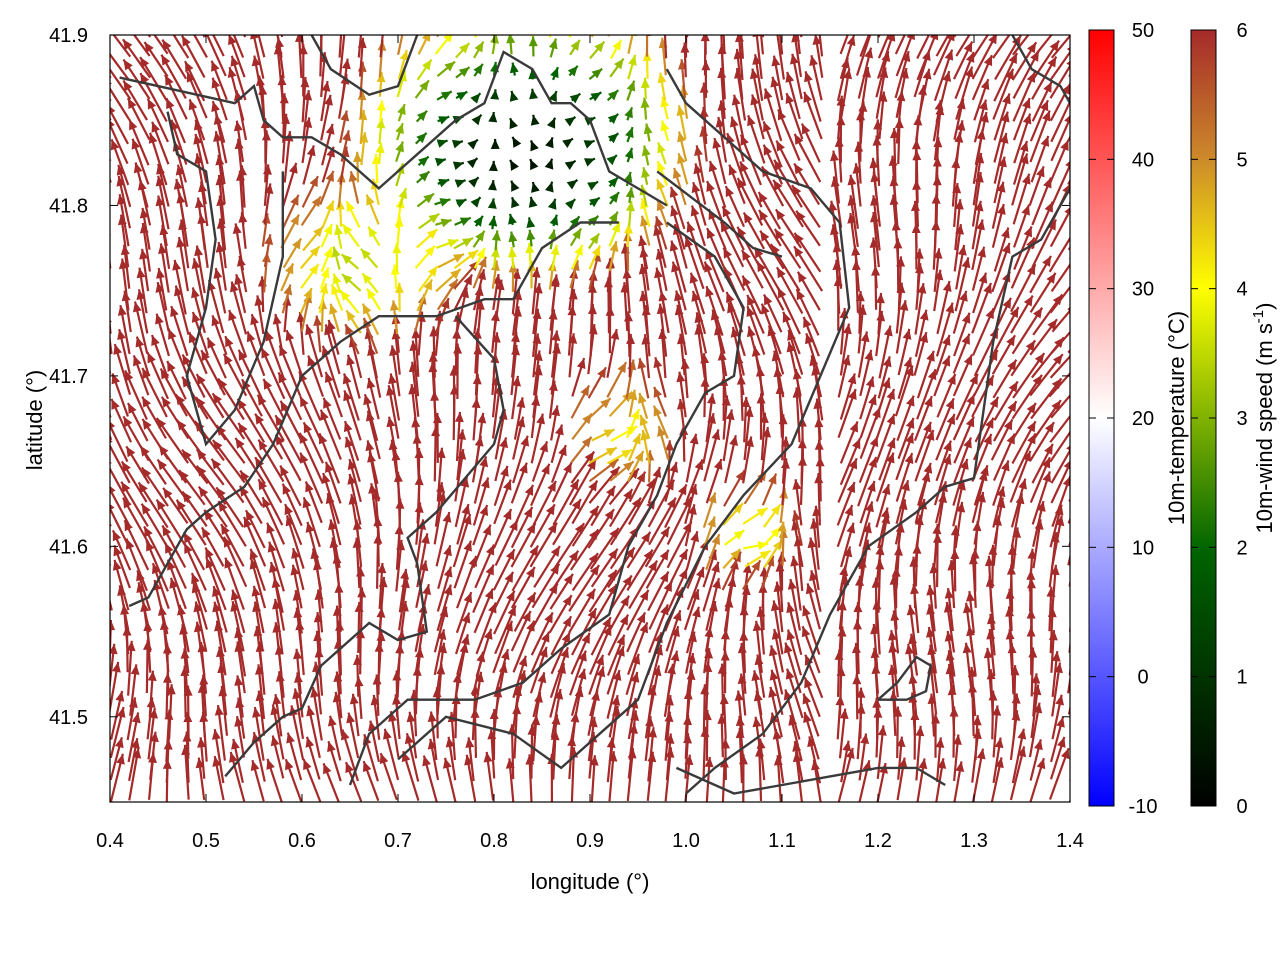  Describe the element at coordinates (1258, 316) in the screenshot. I see `wind-label-superscript: -1` at that location.